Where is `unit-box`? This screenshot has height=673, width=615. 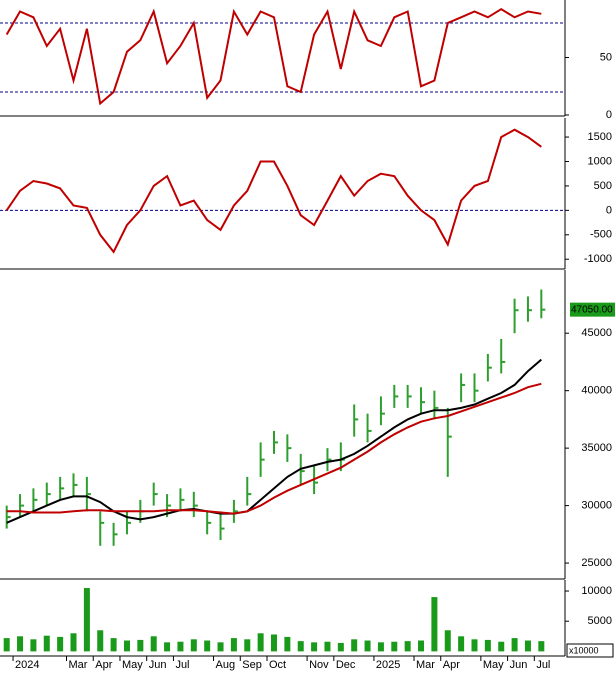 unit-box is located at coordinates (590, 650).